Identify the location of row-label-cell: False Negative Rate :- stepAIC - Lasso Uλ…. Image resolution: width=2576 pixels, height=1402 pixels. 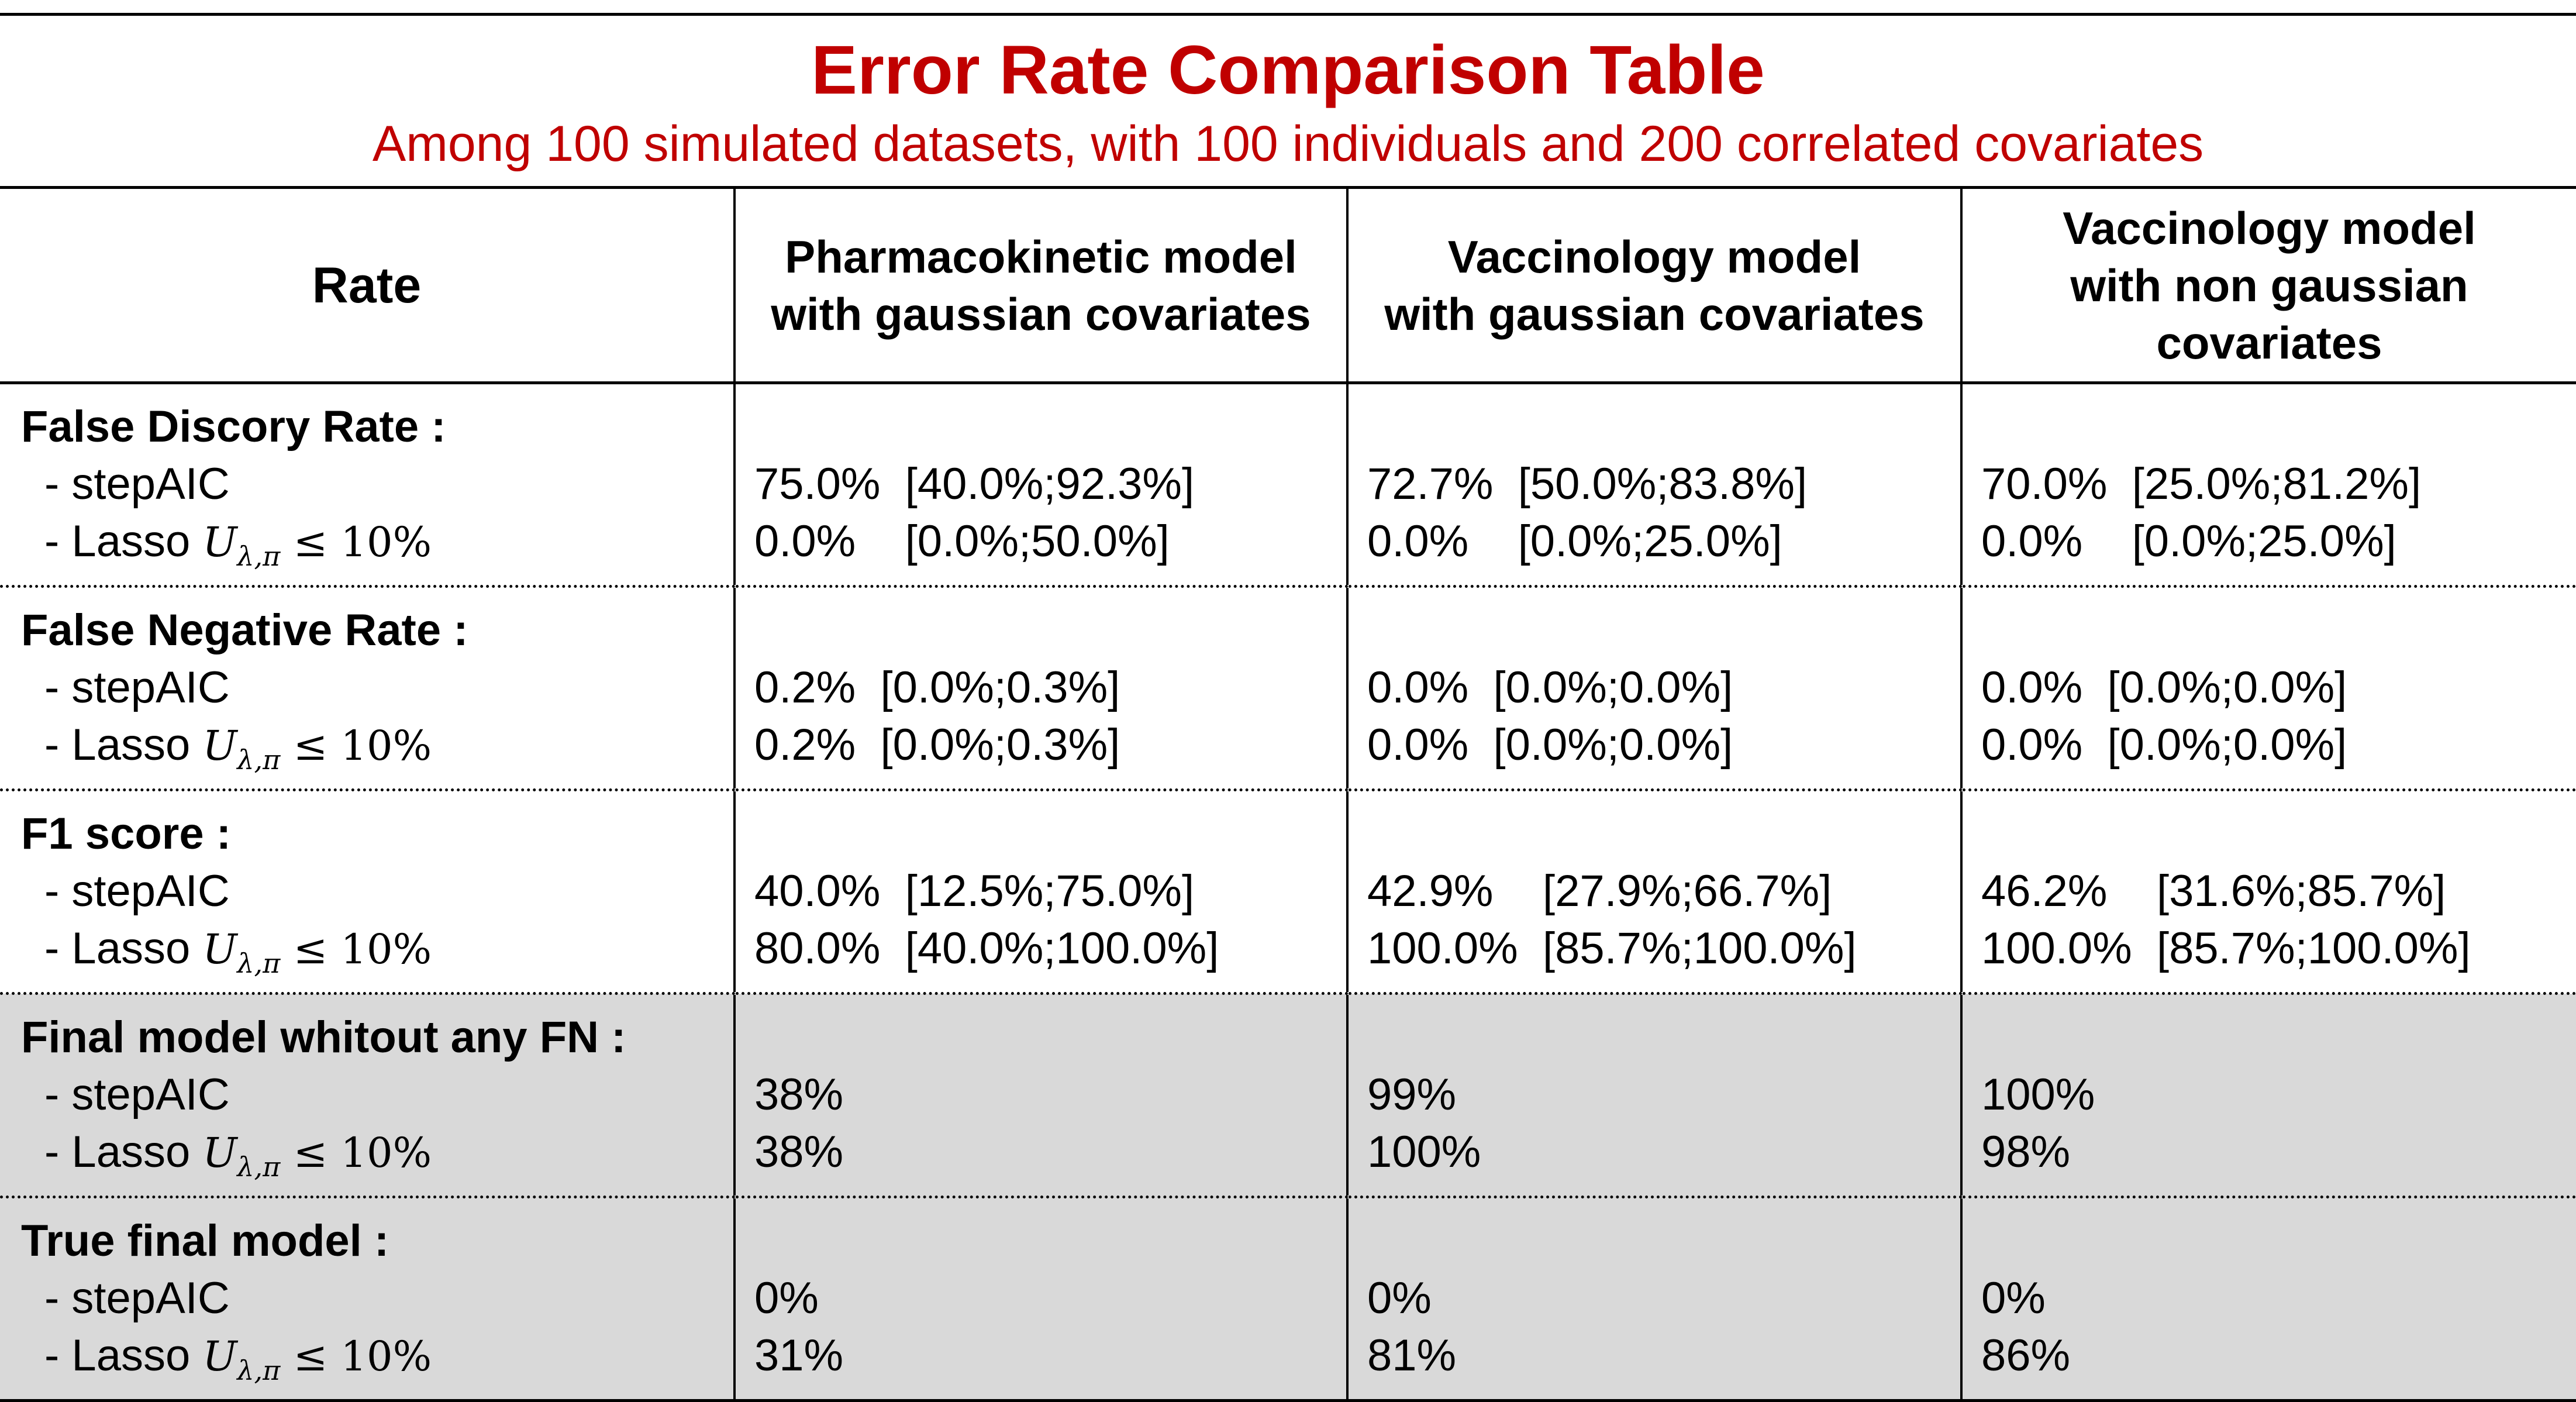
(367, 687).